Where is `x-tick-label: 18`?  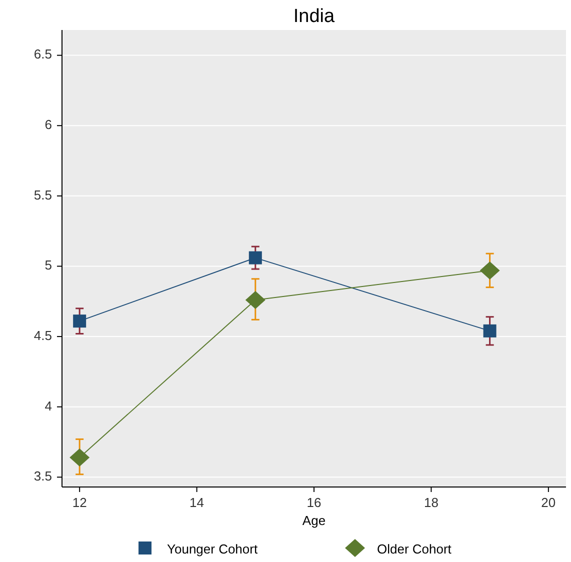
x-tick-label: 18 is located at coordinates (431, 502).